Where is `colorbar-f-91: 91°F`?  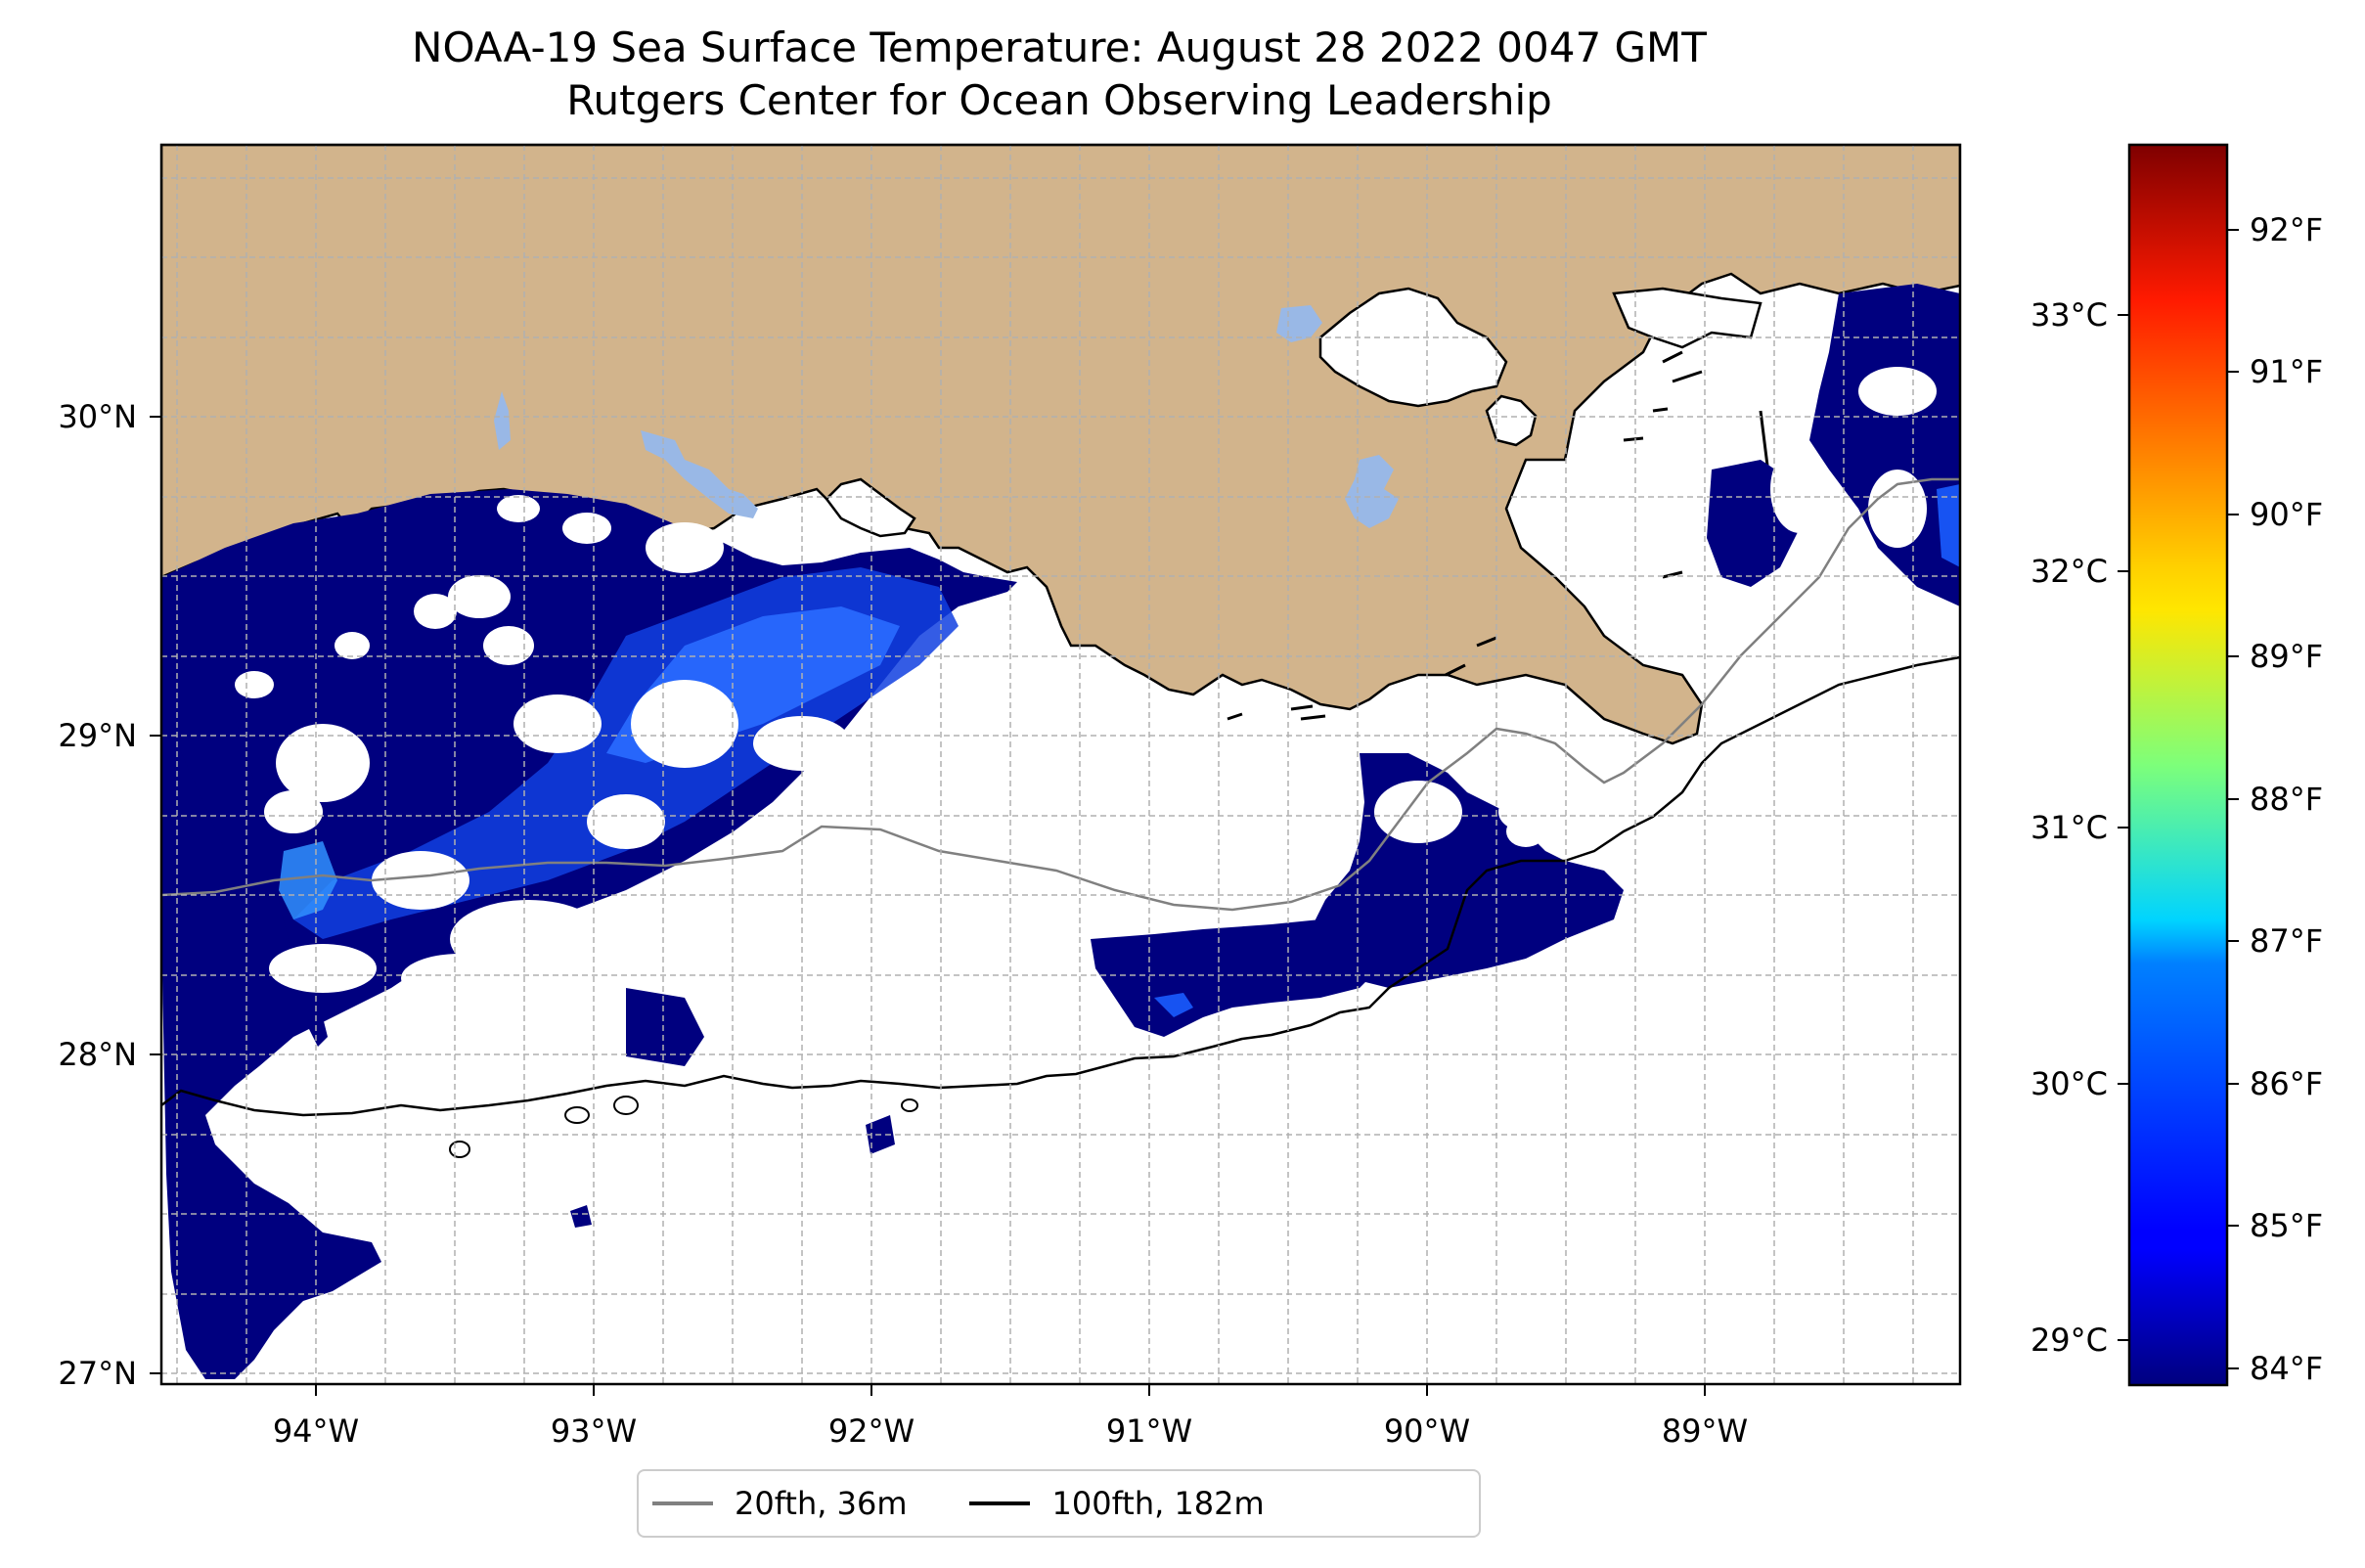
colorbar-f-91: 91°F is located at coordinates (2286, 371).